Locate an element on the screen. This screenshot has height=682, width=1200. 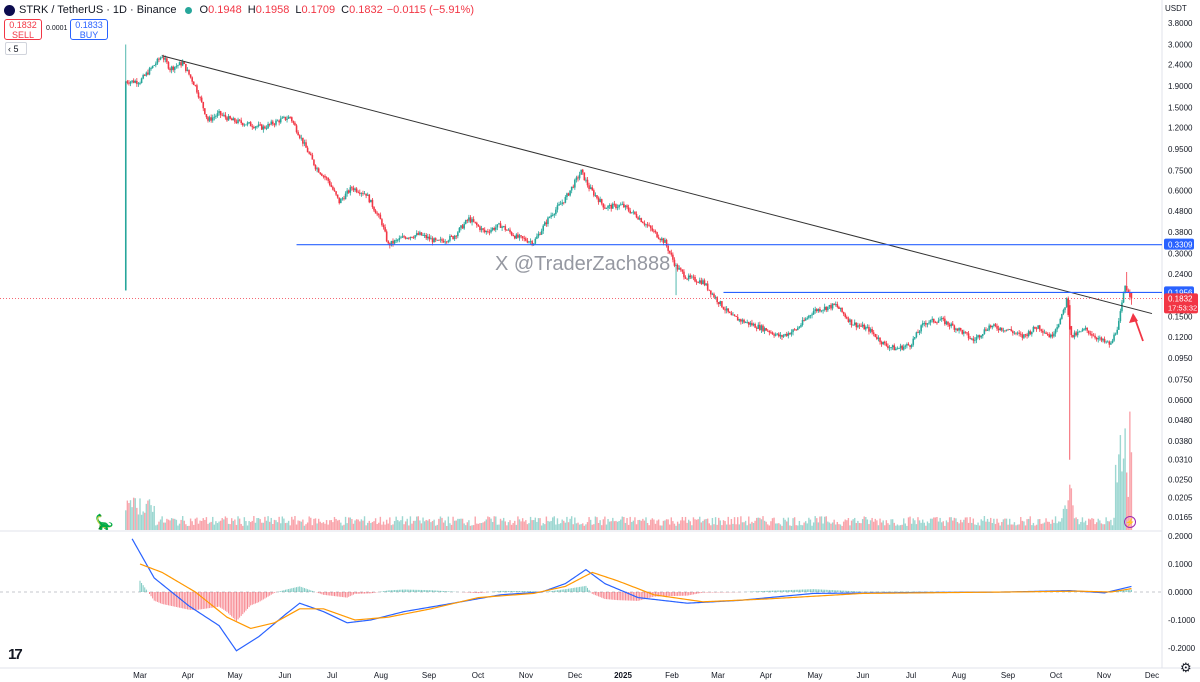
currency-label: USDT is located at coordinates (1176, 8).